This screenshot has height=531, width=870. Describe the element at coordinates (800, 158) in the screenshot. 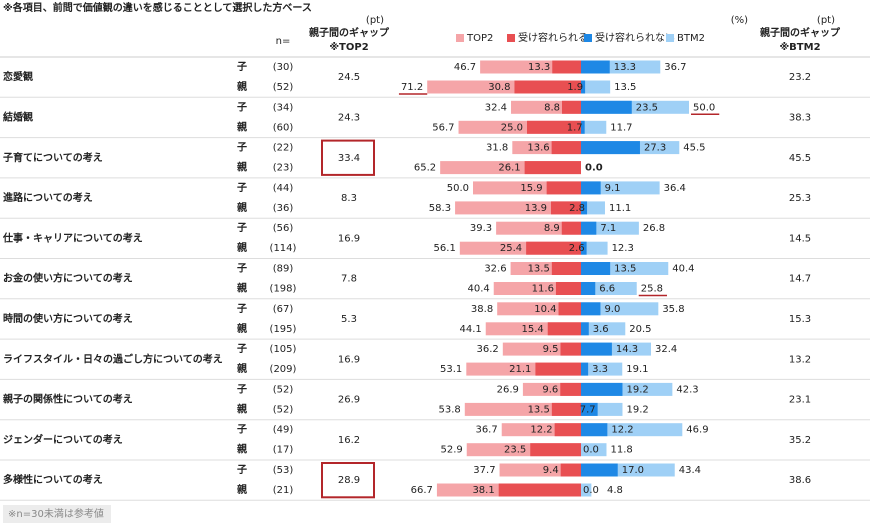

I see `gap-btm2: 45.5` at that location.